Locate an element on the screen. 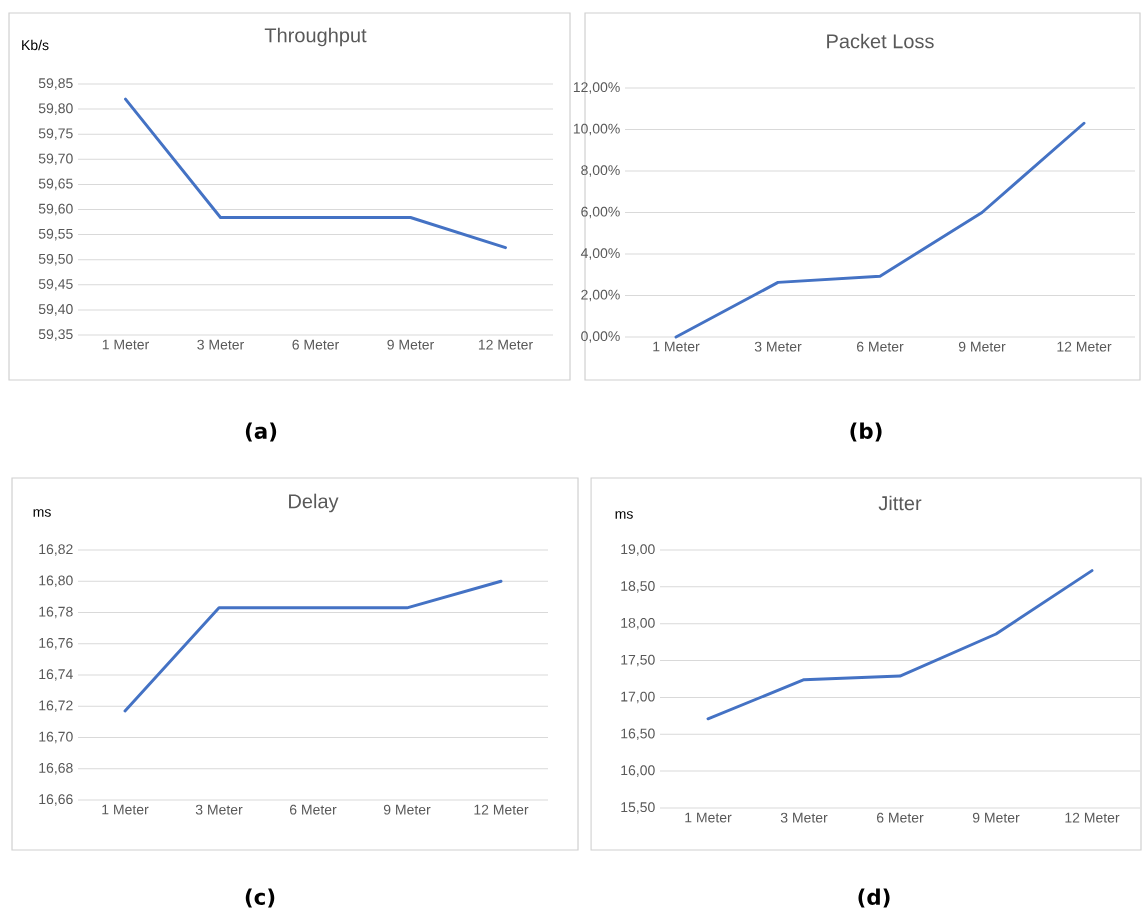 Image resolution: width=1142 pixels, height=913 pixels. y-tick-label: 18,50 is located at coordinates (638, 587).